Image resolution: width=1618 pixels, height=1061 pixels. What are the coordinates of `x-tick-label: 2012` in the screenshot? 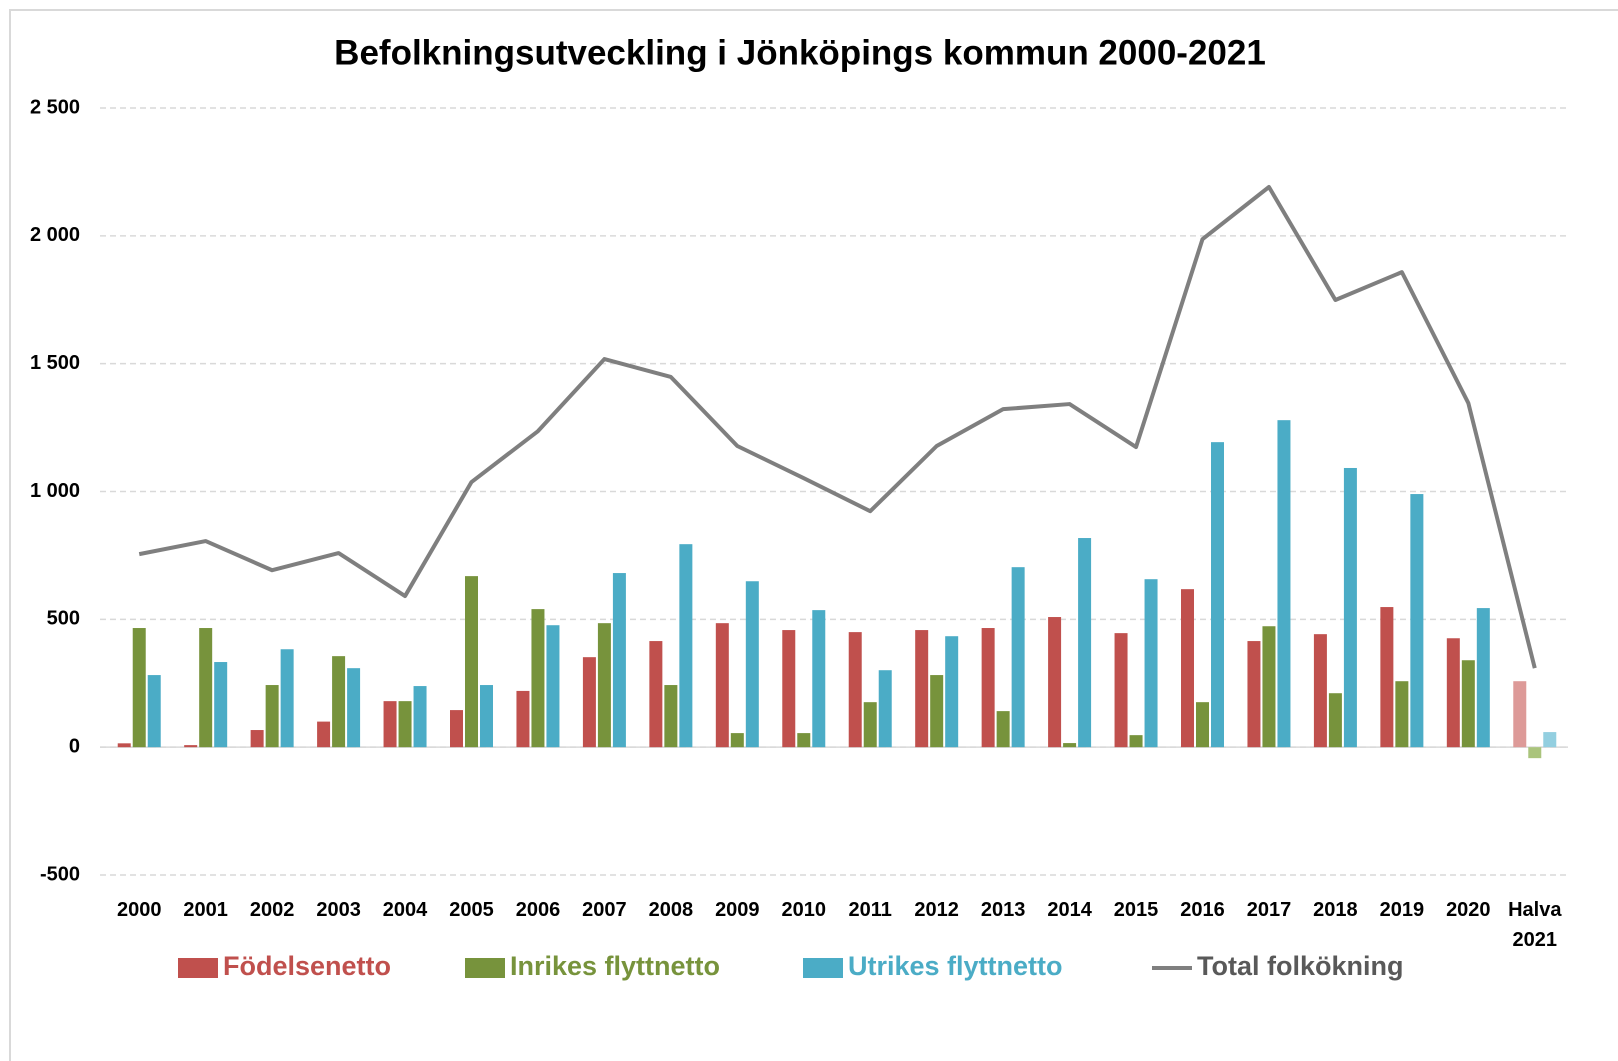 It's located at (936, 910).